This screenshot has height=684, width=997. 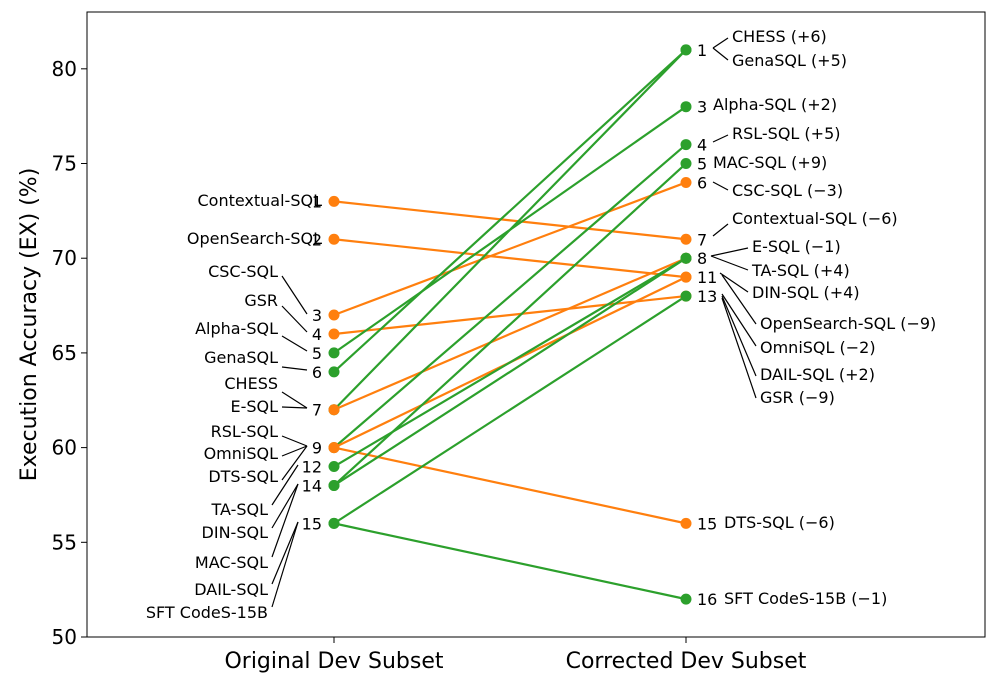 What do you see at coordinates (231, 589) in the screenshot?
I see `method-label: DAIL-SQL` at bounding box center [231, 589].